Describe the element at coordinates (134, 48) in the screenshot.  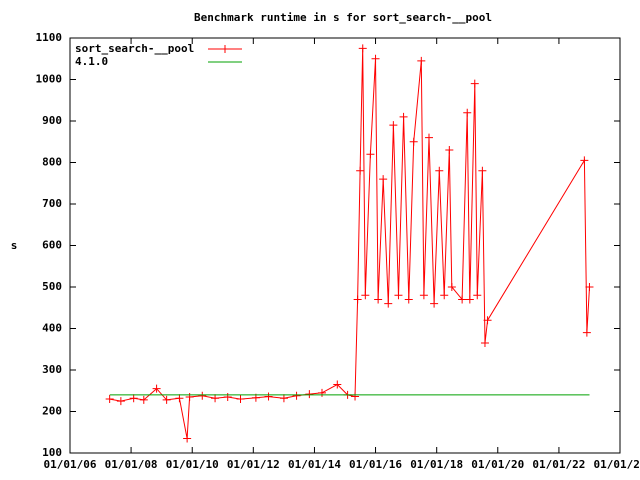
I see `legend-label: sort_search-__pool` at that location.